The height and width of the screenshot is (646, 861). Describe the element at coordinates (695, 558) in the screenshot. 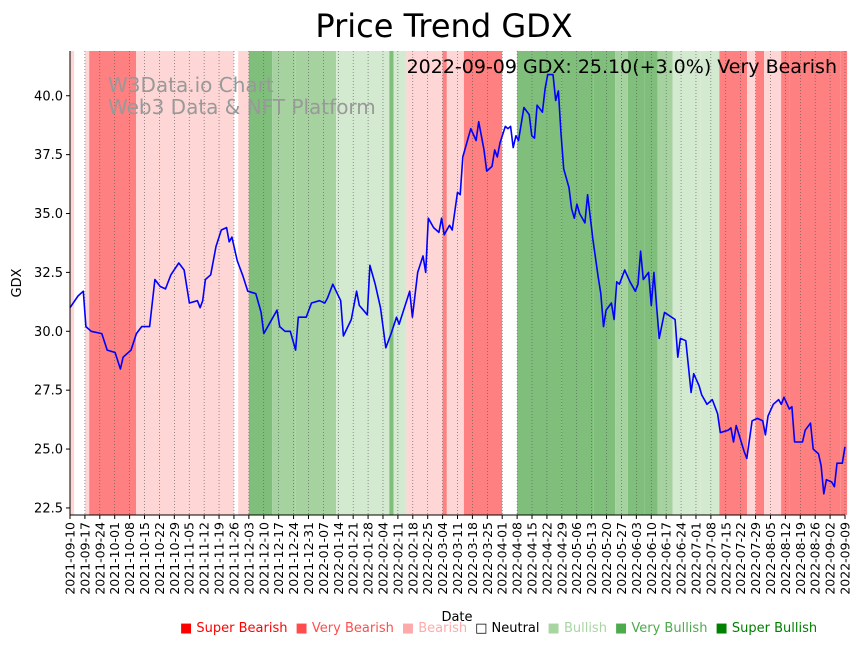

I see `x-tick-label: 2022-07-01` at that location.